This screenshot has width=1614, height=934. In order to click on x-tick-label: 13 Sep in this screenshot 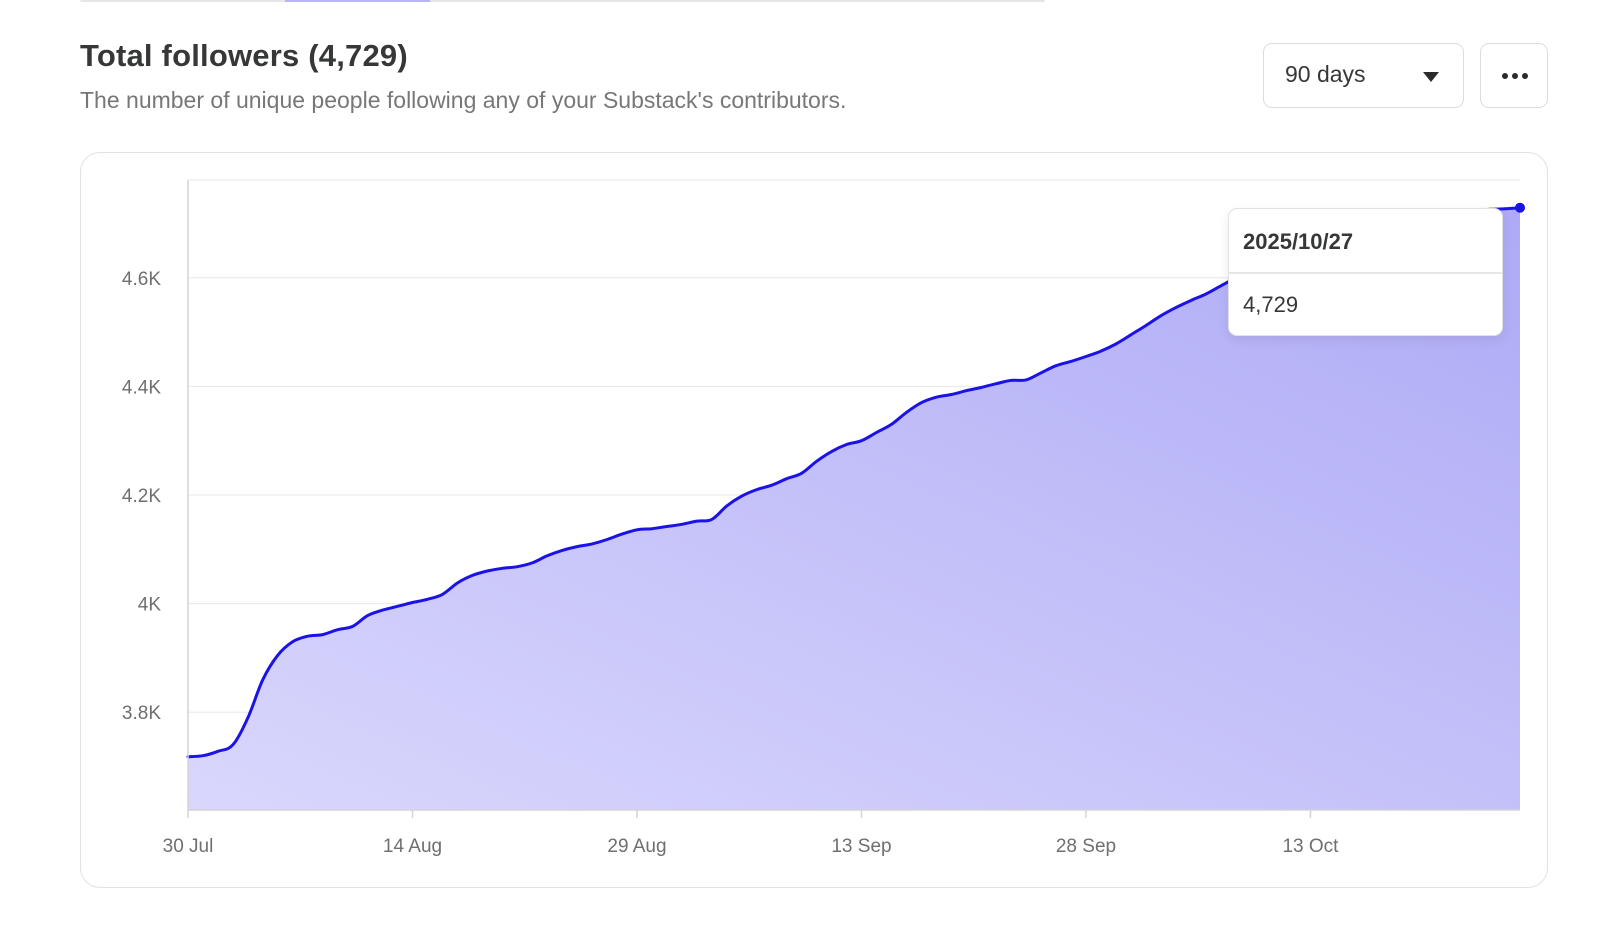, I will do `click(861, 846)`.